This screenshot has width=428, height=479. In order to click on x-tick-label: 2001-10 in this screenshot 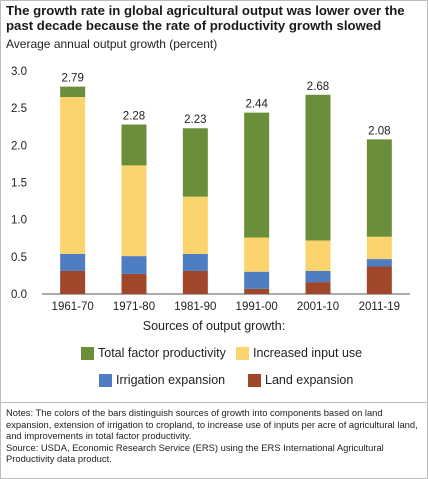, I will do `click(318, 307)`.